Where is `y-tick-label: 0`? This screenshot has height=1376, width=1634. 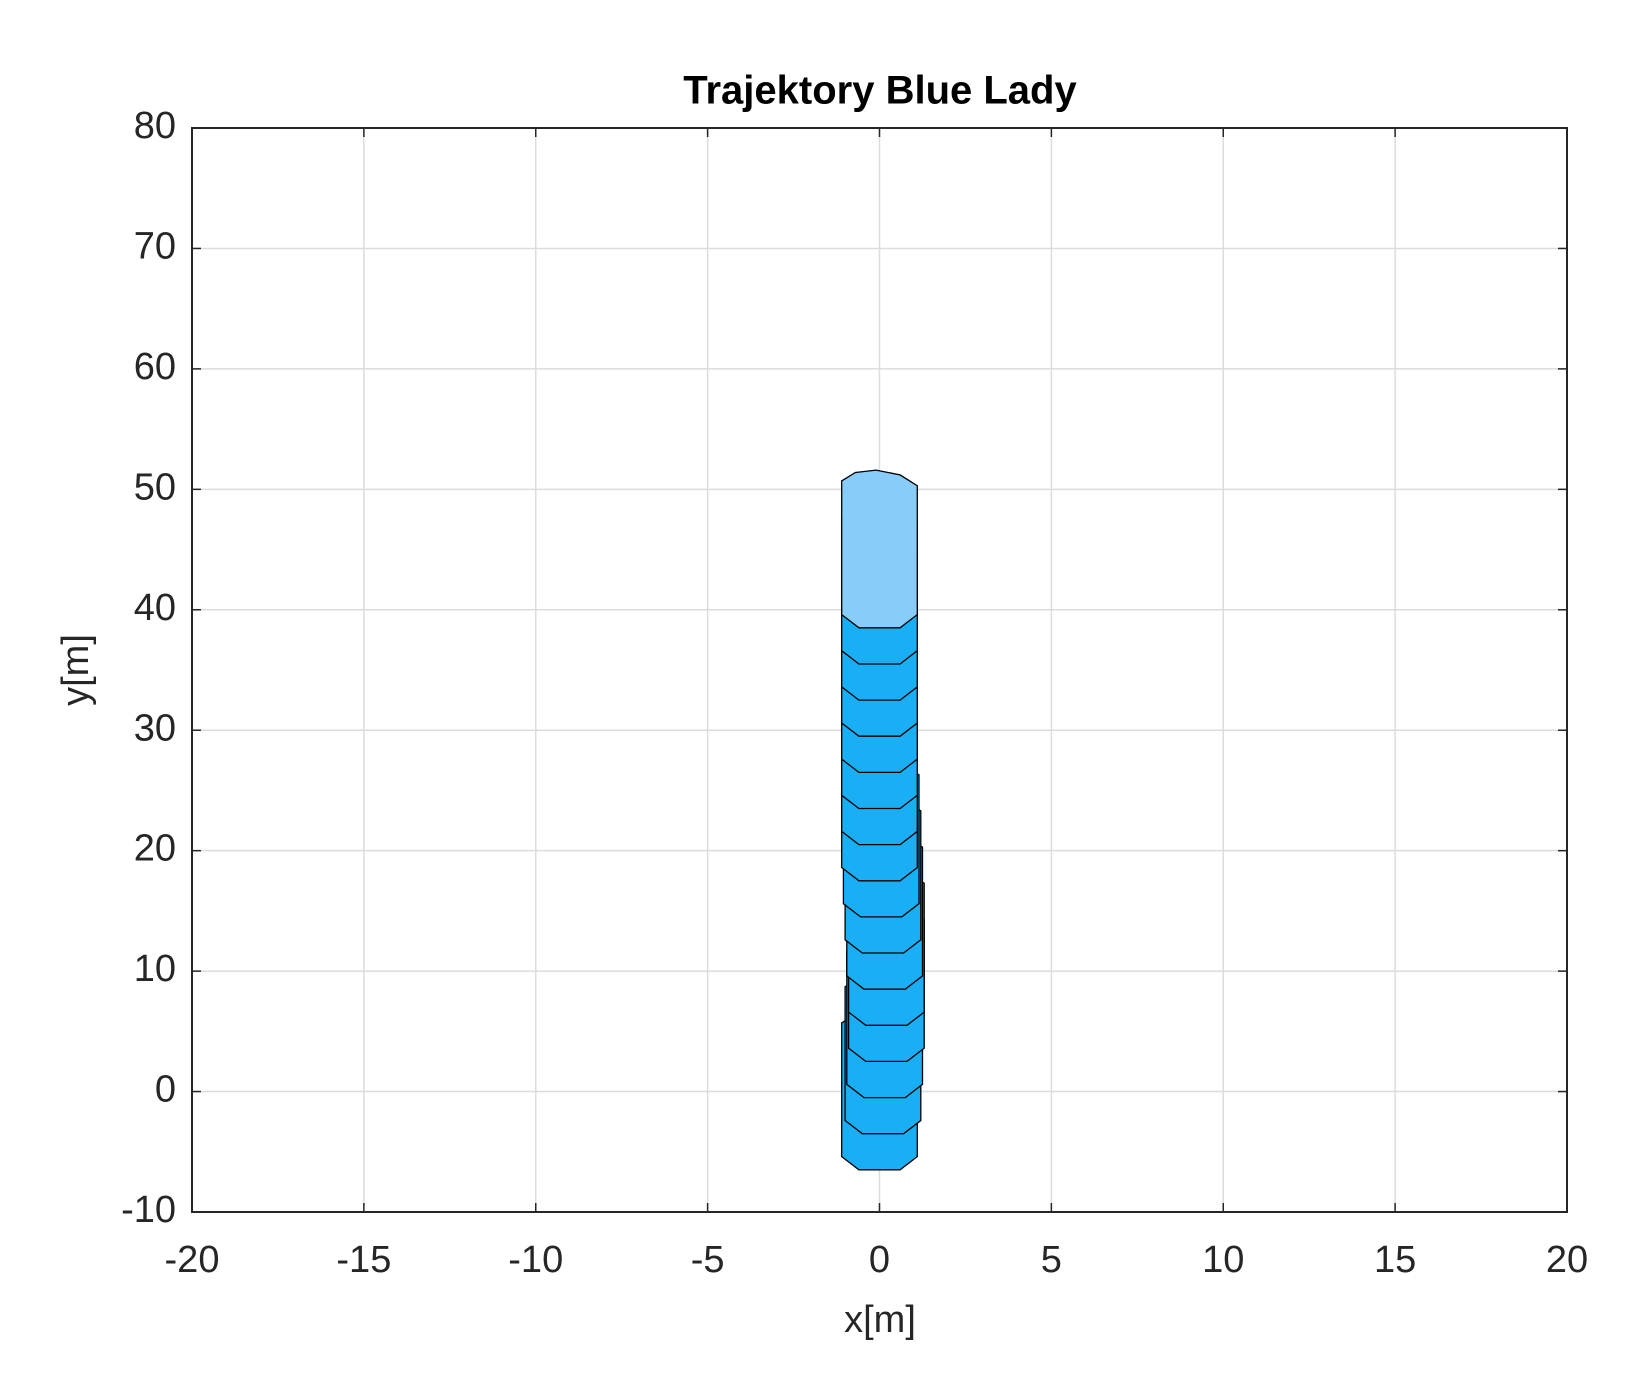
y-tick-label: 0 is located at coordinates (165, 1090).